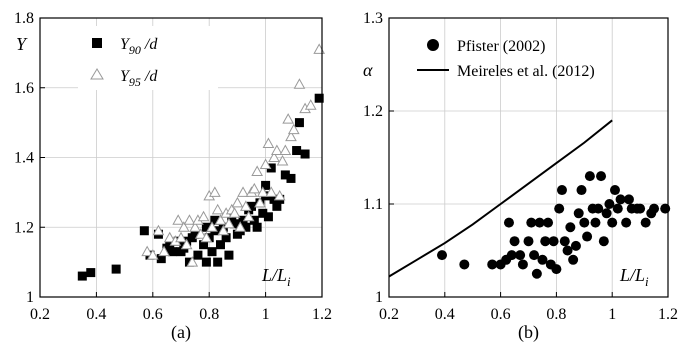  I want to click on legend-label-y95: Y95 /d, so click(139, 78).